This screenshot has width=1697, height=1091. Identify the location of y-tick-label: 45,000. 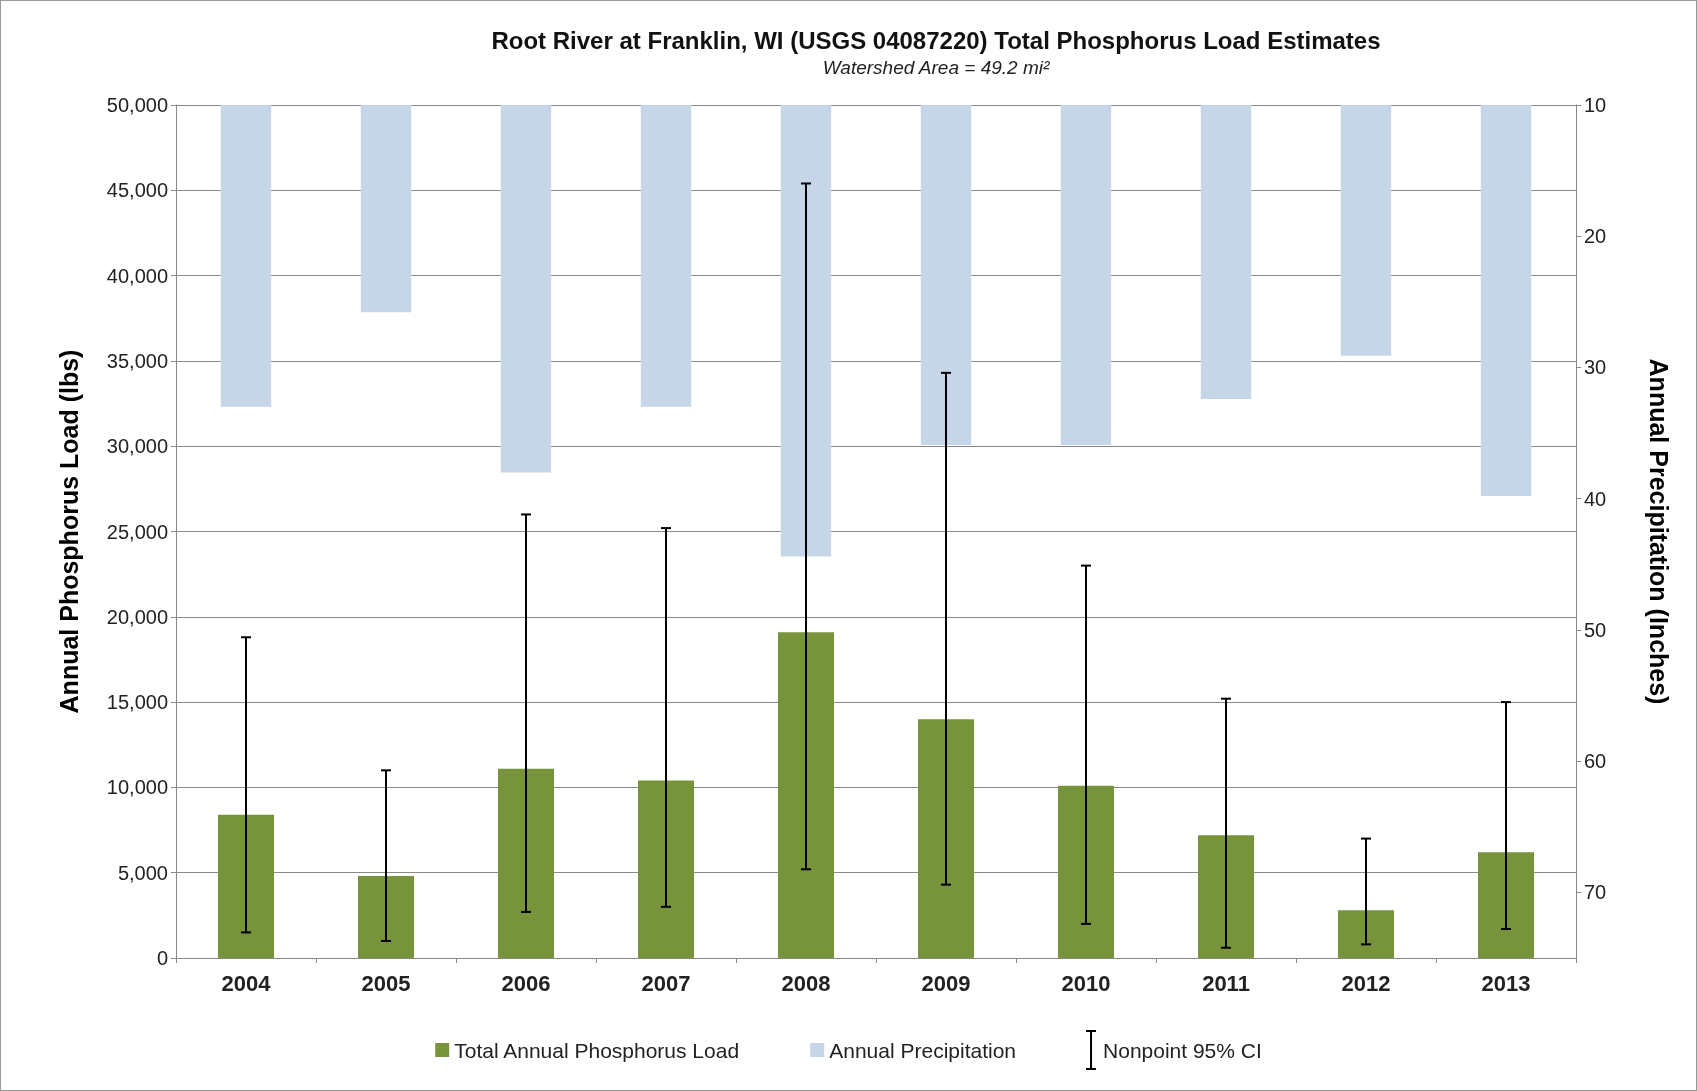
(137, 190).